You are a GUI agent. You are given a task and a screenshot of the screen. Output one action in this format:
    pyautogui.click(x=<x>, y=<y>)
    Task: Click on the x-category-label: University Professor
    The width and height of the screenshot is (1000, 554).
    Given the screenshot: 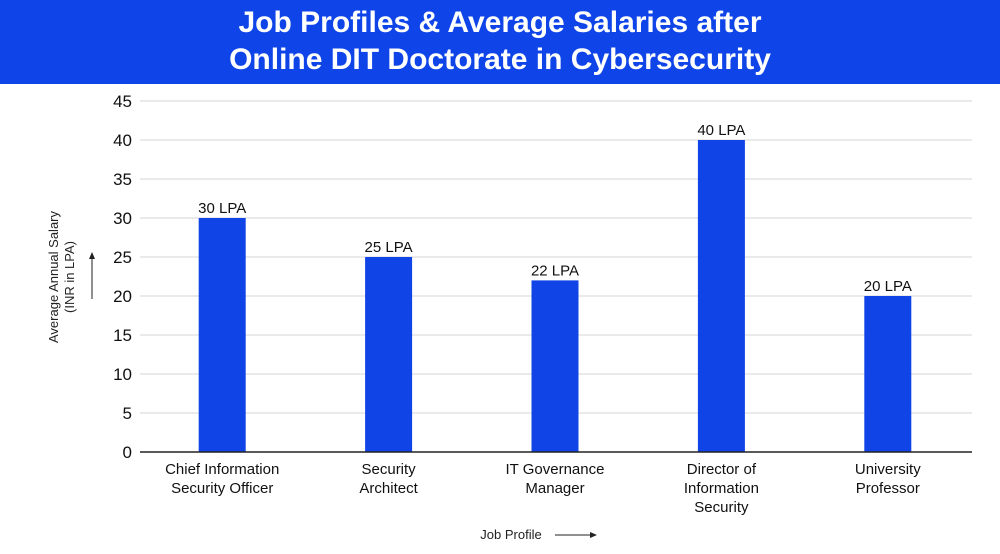 What is the action you would take?
    pyautogui.click(x=888, y=479)
    